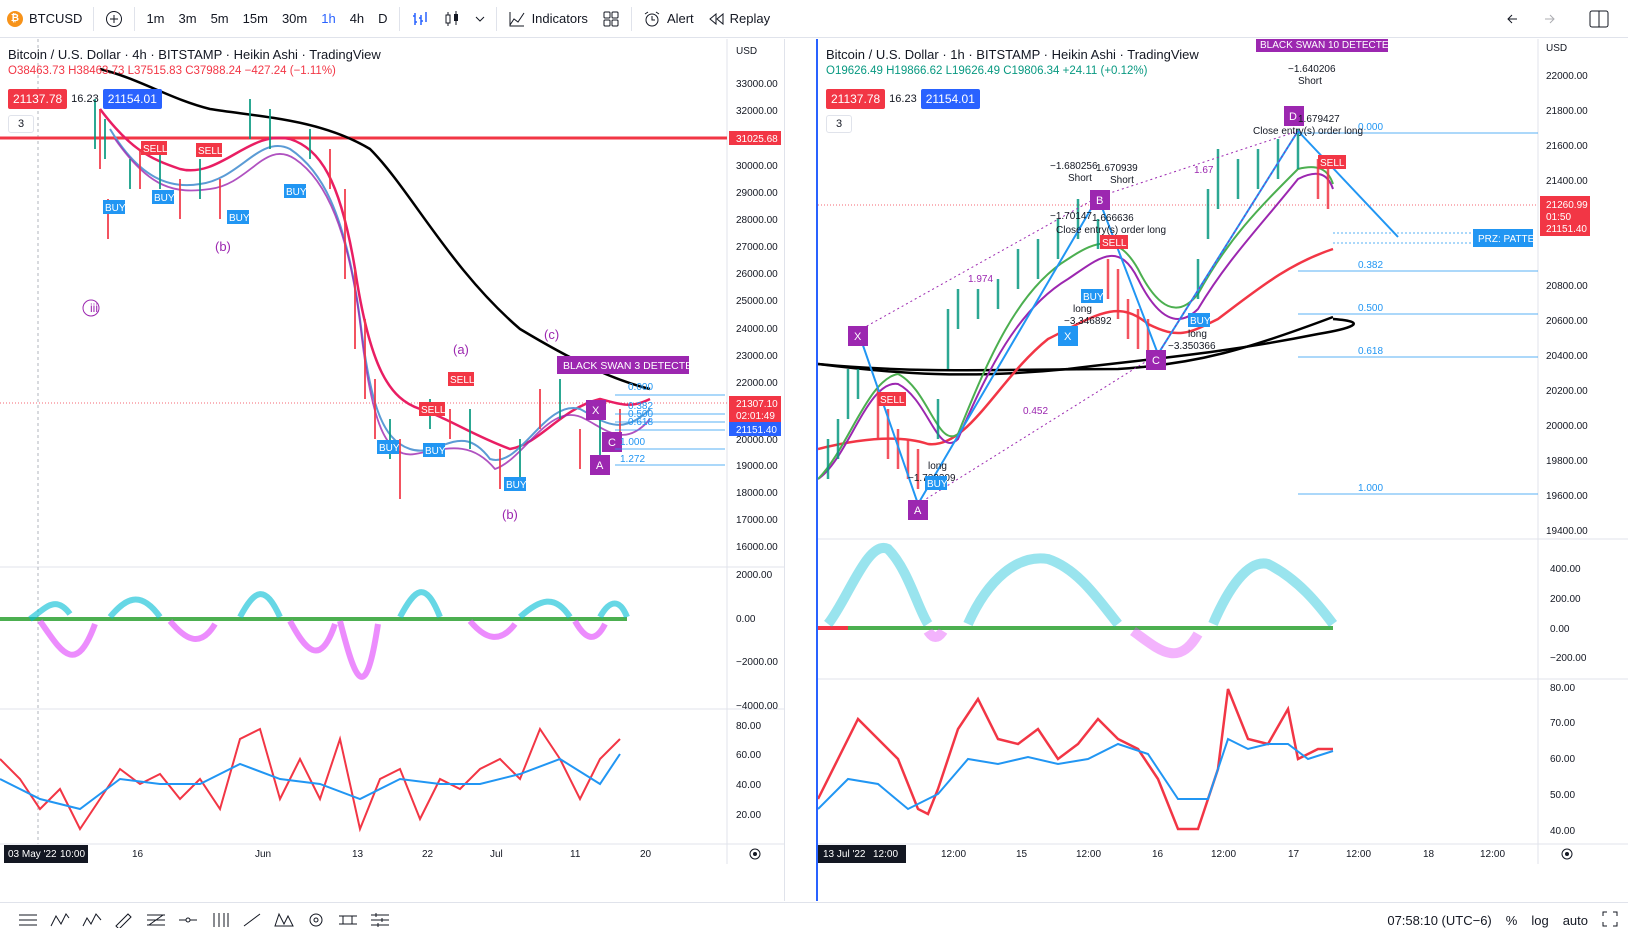 The image size is (1628, 937). I want to click on black-swan-badge: BLACK SWAN 3 DETECTED, so click(628, 365).